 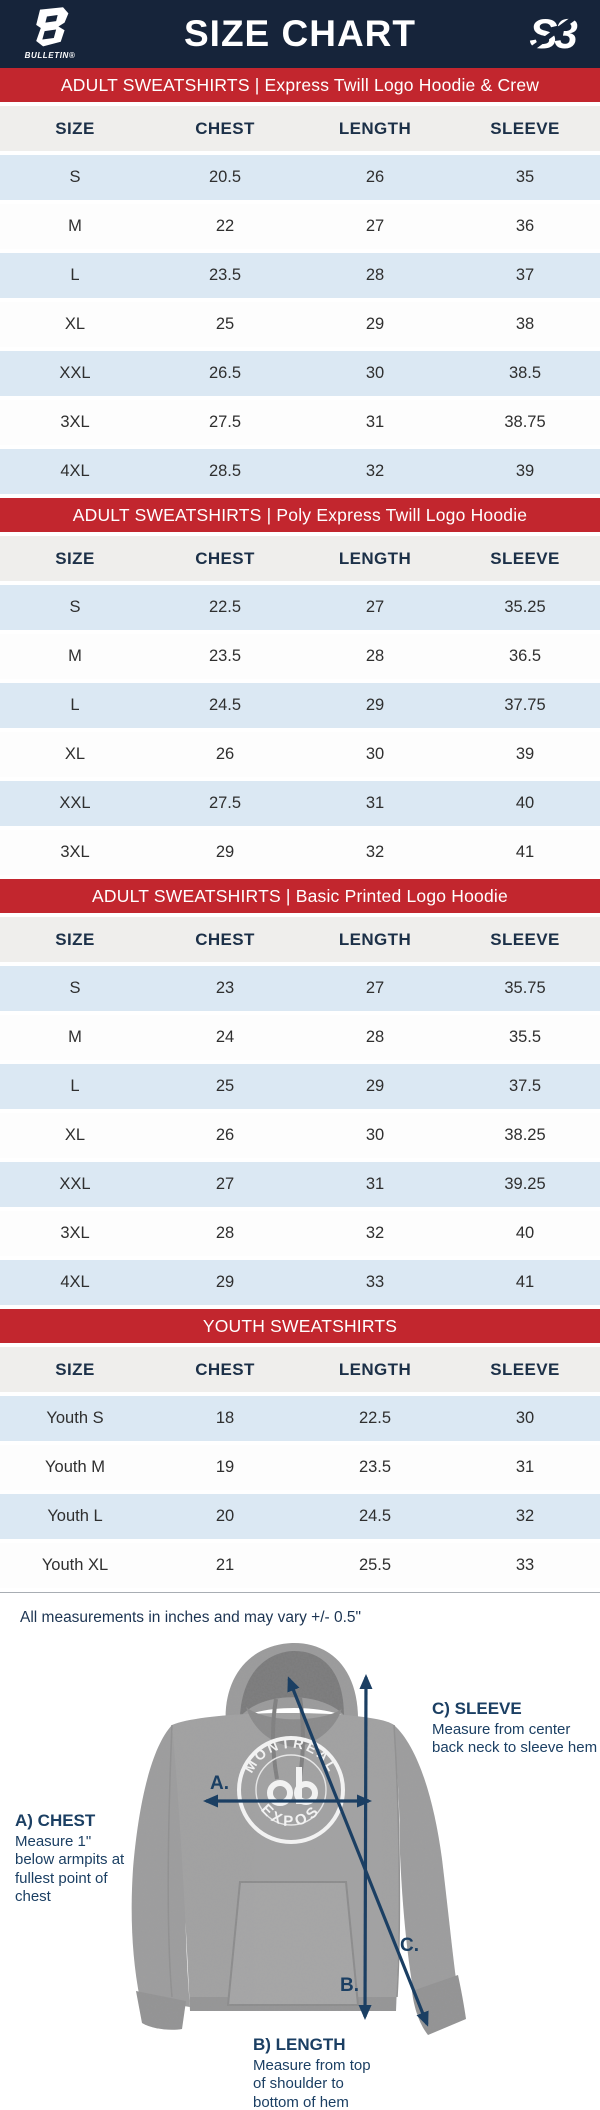 I want to click on table-cell: XXL, so click(x=75, y=803).